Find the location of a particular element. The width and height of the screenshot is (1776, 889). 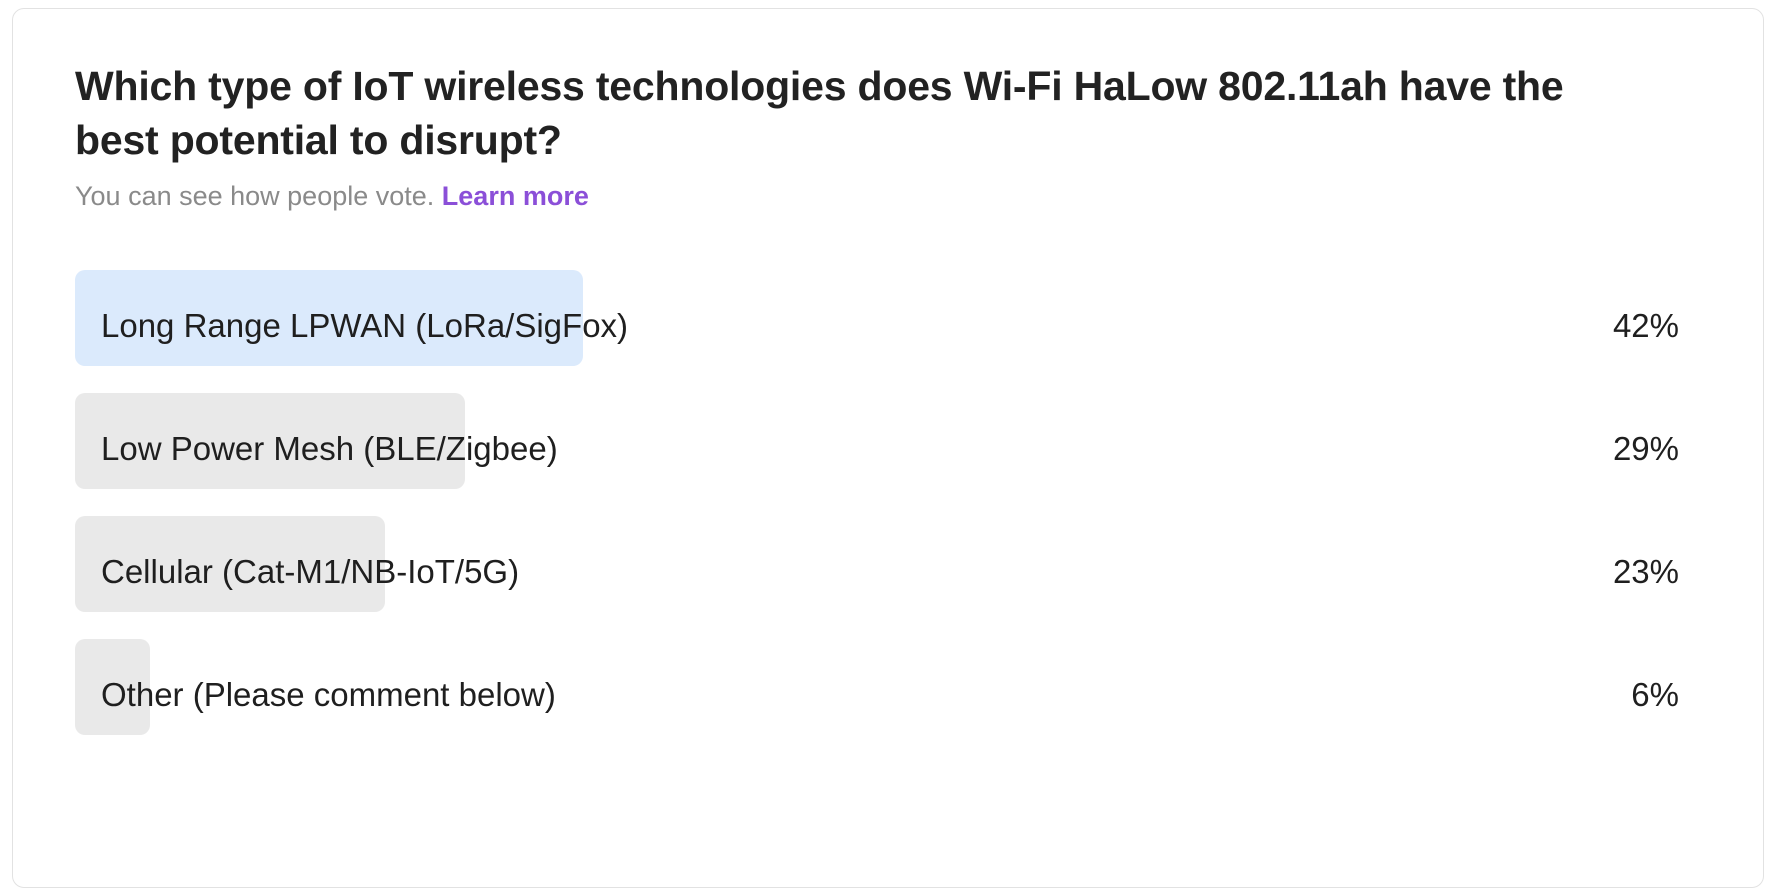

poll-subtitle: You can see how people vote. Learn more is located at coordinates (888, 196).